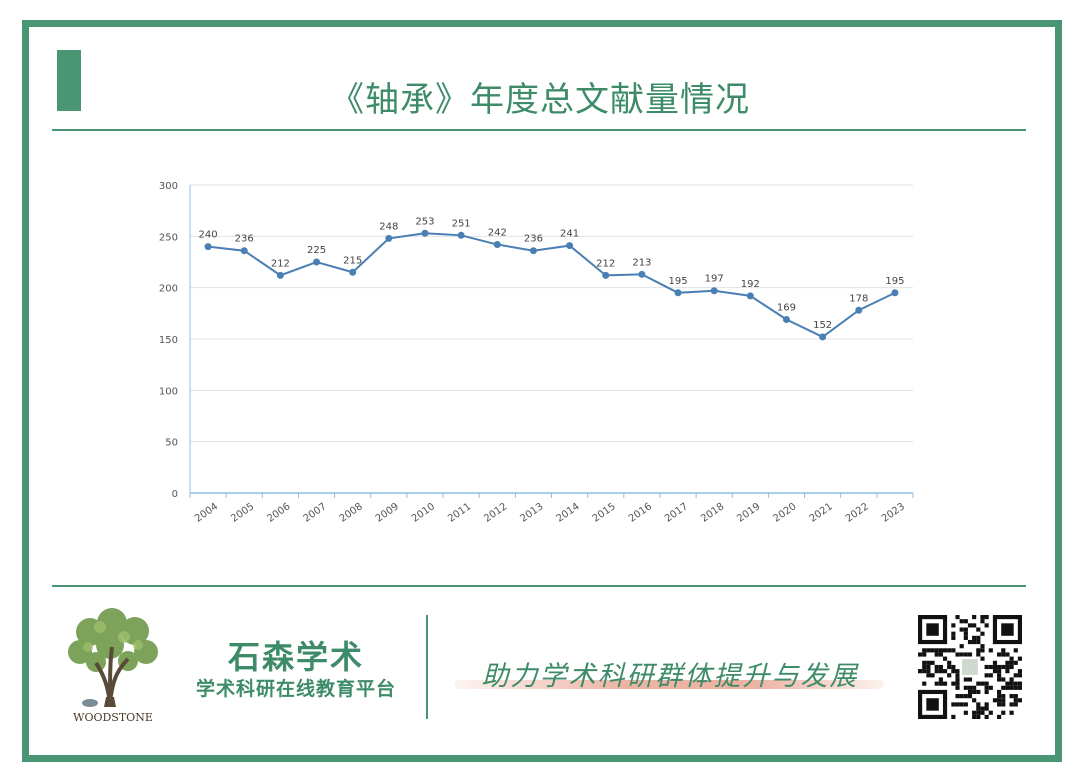 The height and width of the screenshot is (779, 1080). I want to click on data-label: 152, so click(822, 325).